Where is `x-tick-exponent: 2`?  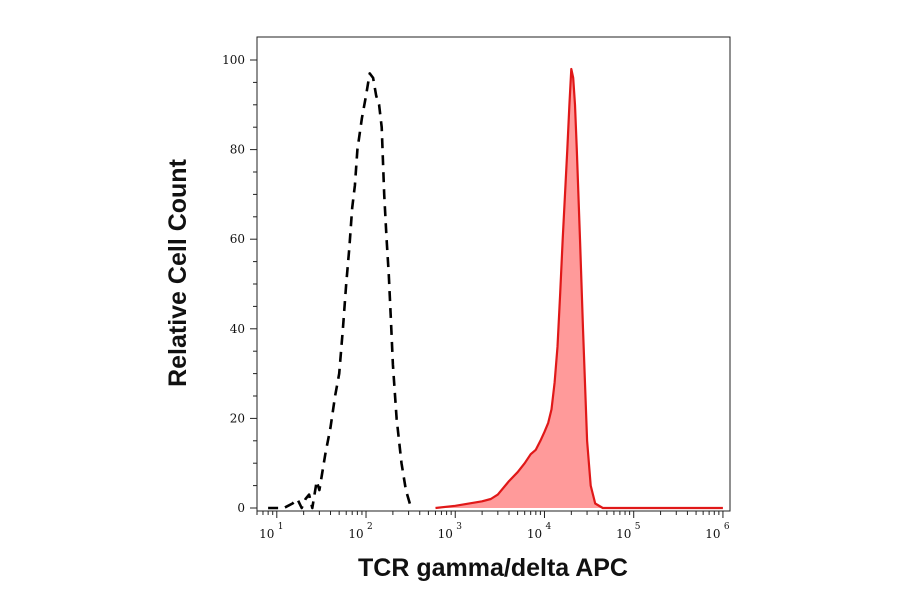
x-tick-exponent: 2 is located at coordinates (370, 527).